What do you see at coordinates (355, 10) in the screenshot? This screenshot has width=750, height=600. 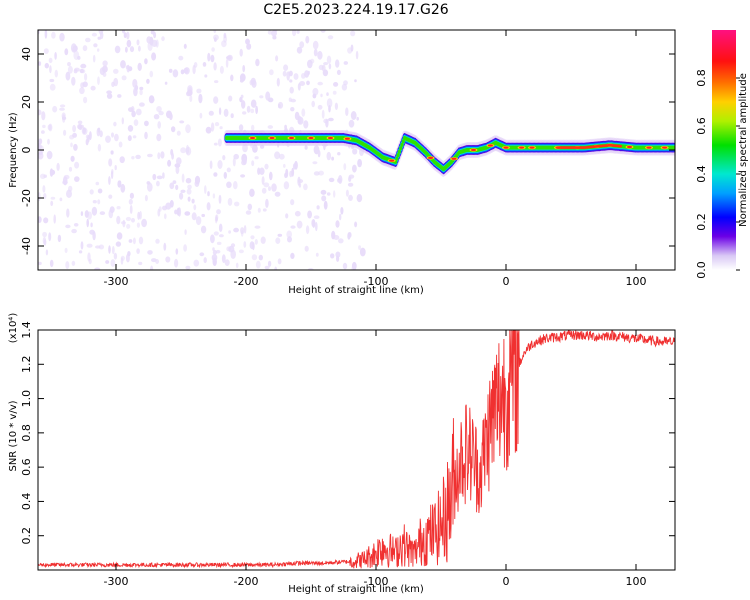 I see `figure-title: C2E5.2023.224.19.17.G26` at bounding box center [355, 10].